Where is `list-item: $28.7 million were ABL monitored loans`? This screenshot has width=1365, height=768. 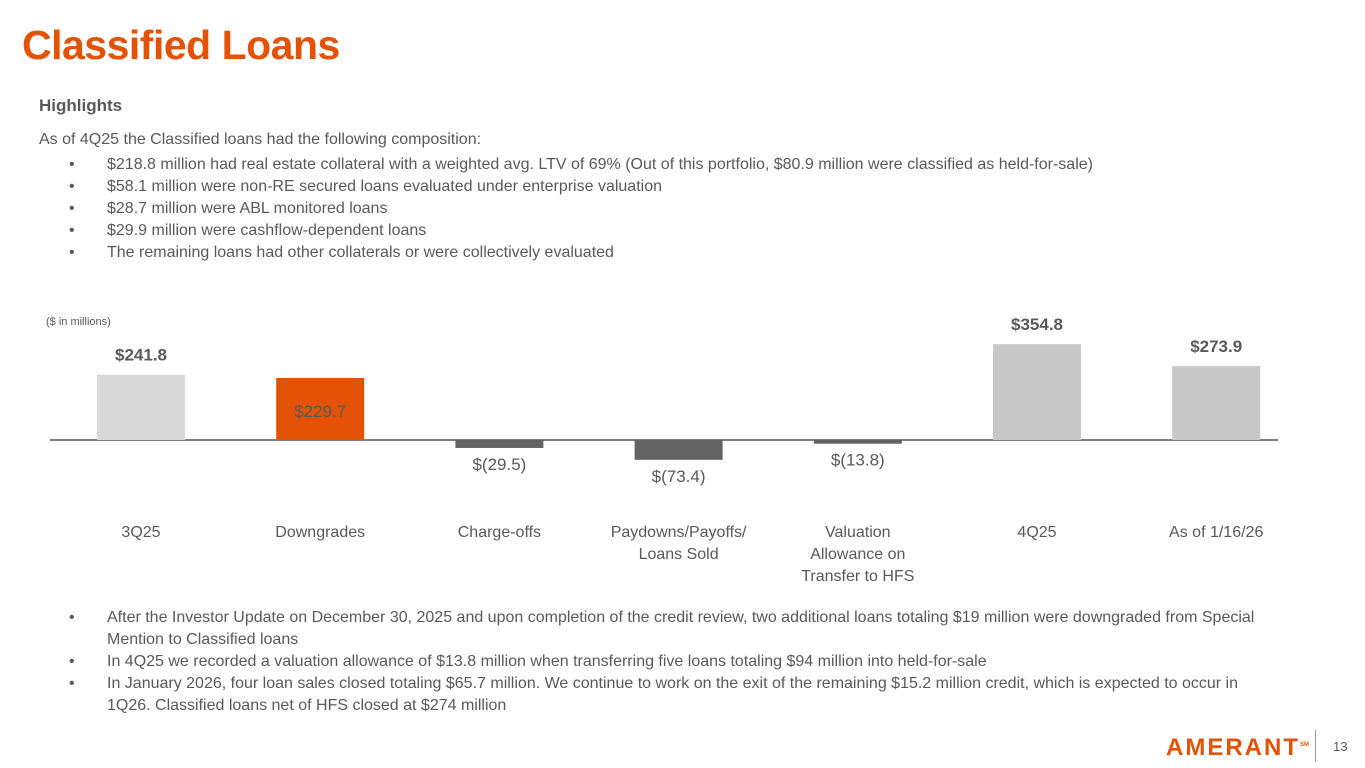 list-item: $28.7 million were ABL monitored loans is located at coordinates (581, 209).